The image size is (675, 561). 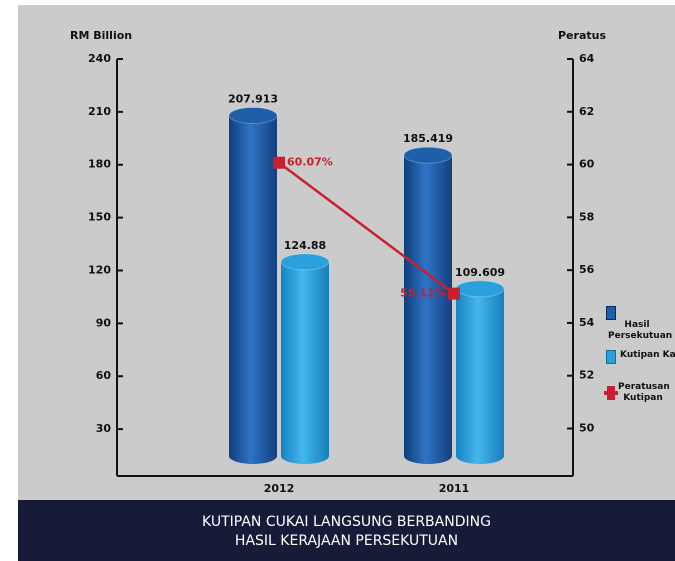 I want to click on y-tick-label: 180, so click(x=99, y=164).